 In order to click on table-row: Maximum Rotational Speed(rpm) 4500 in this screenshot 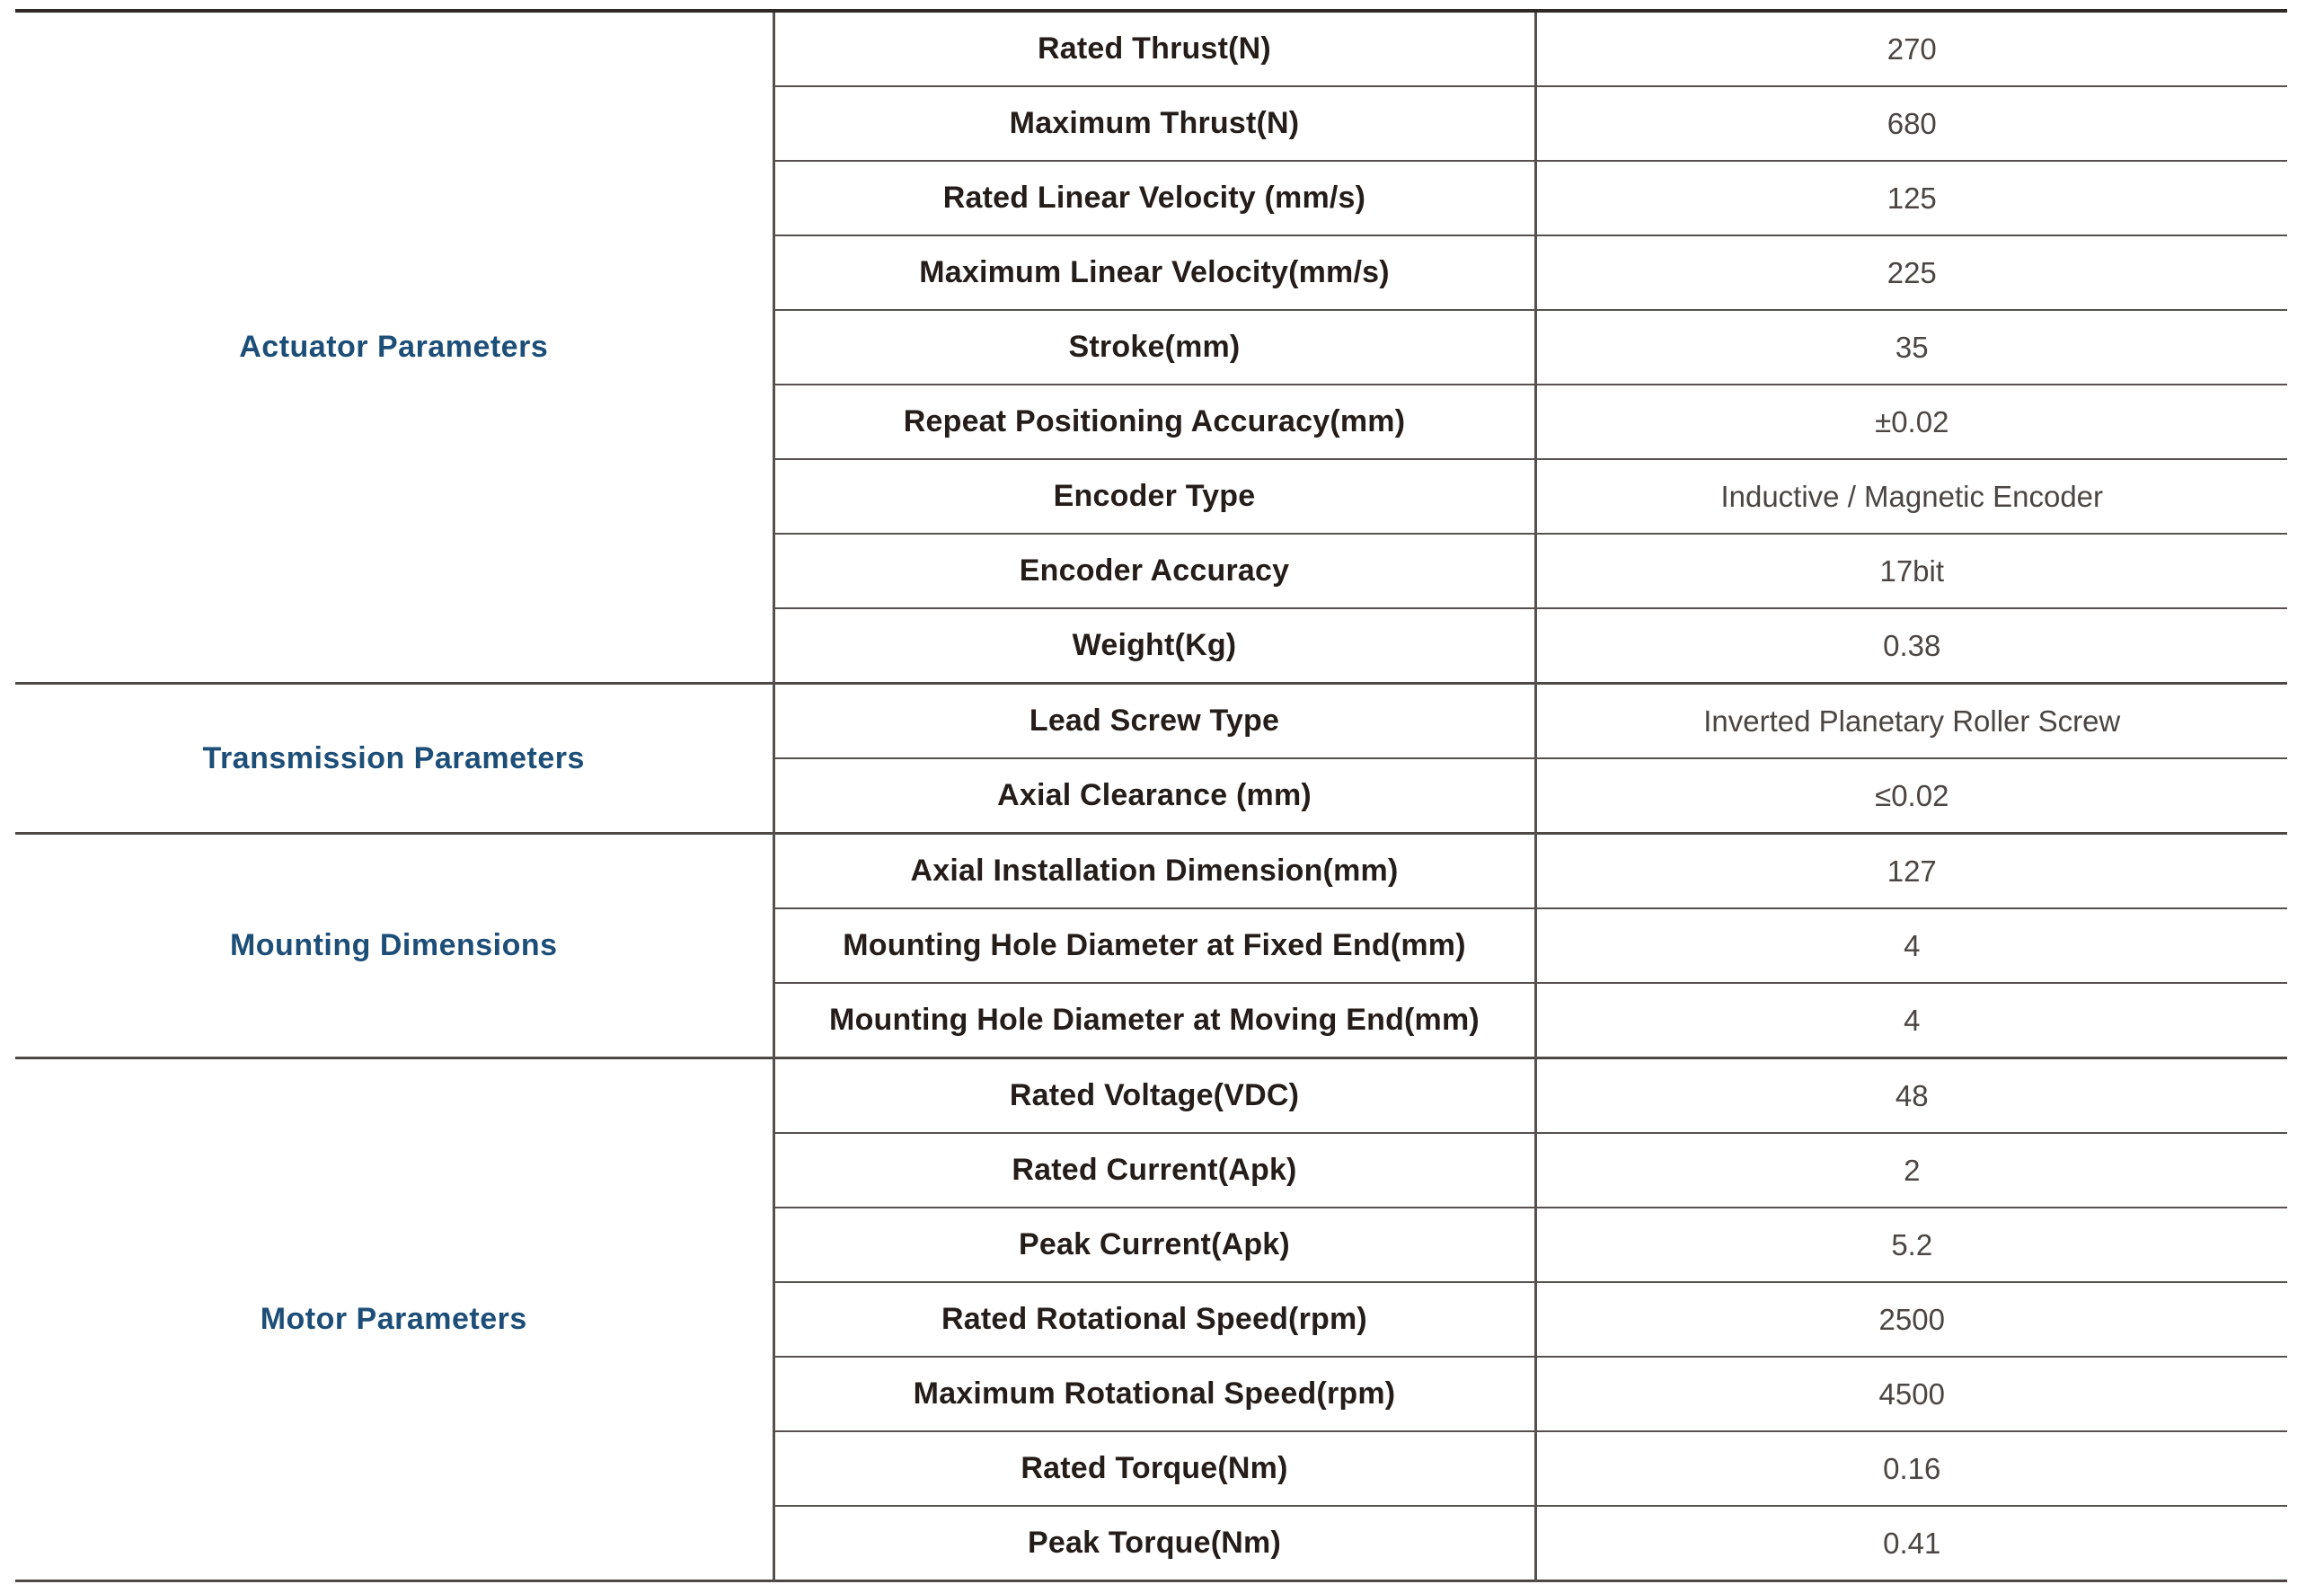, I will do `click(1151, 1394)`.